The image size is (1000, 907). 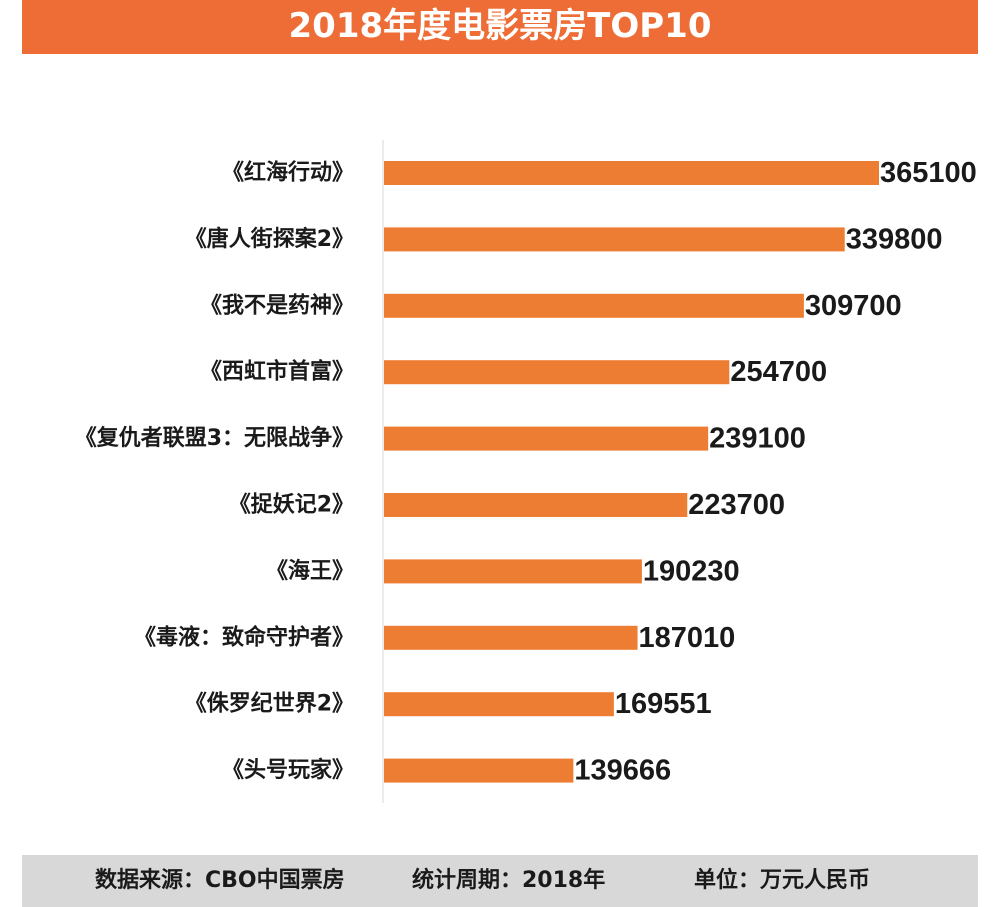 What do you see at coordinates (214, 438) in the screenshot?
I see `category-label-5: 《复仇者联盟3：无限战争》` at bounding box center [214, 438].